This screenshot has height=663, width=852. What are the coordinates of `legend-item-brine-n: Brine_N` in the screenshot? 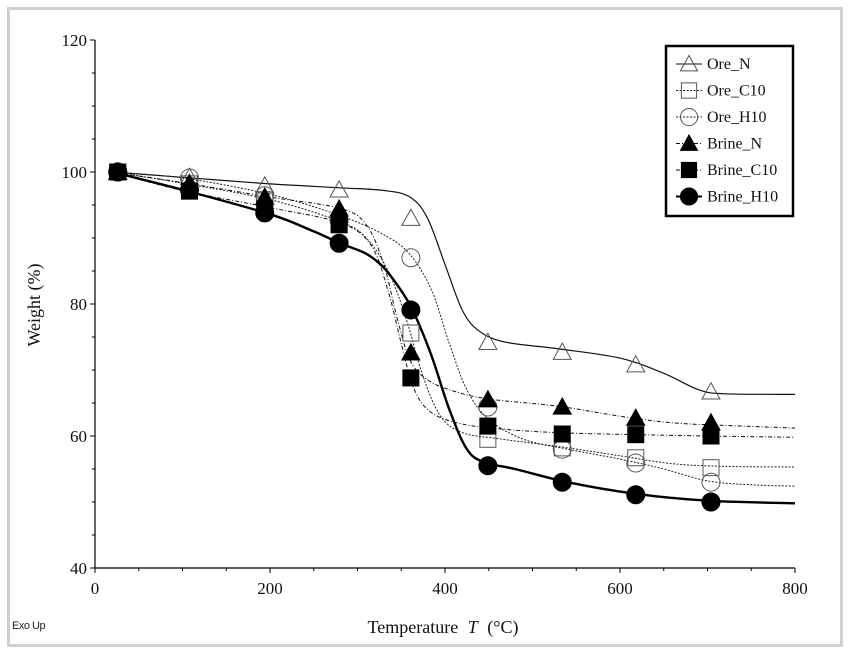 It's located at (719, 143).